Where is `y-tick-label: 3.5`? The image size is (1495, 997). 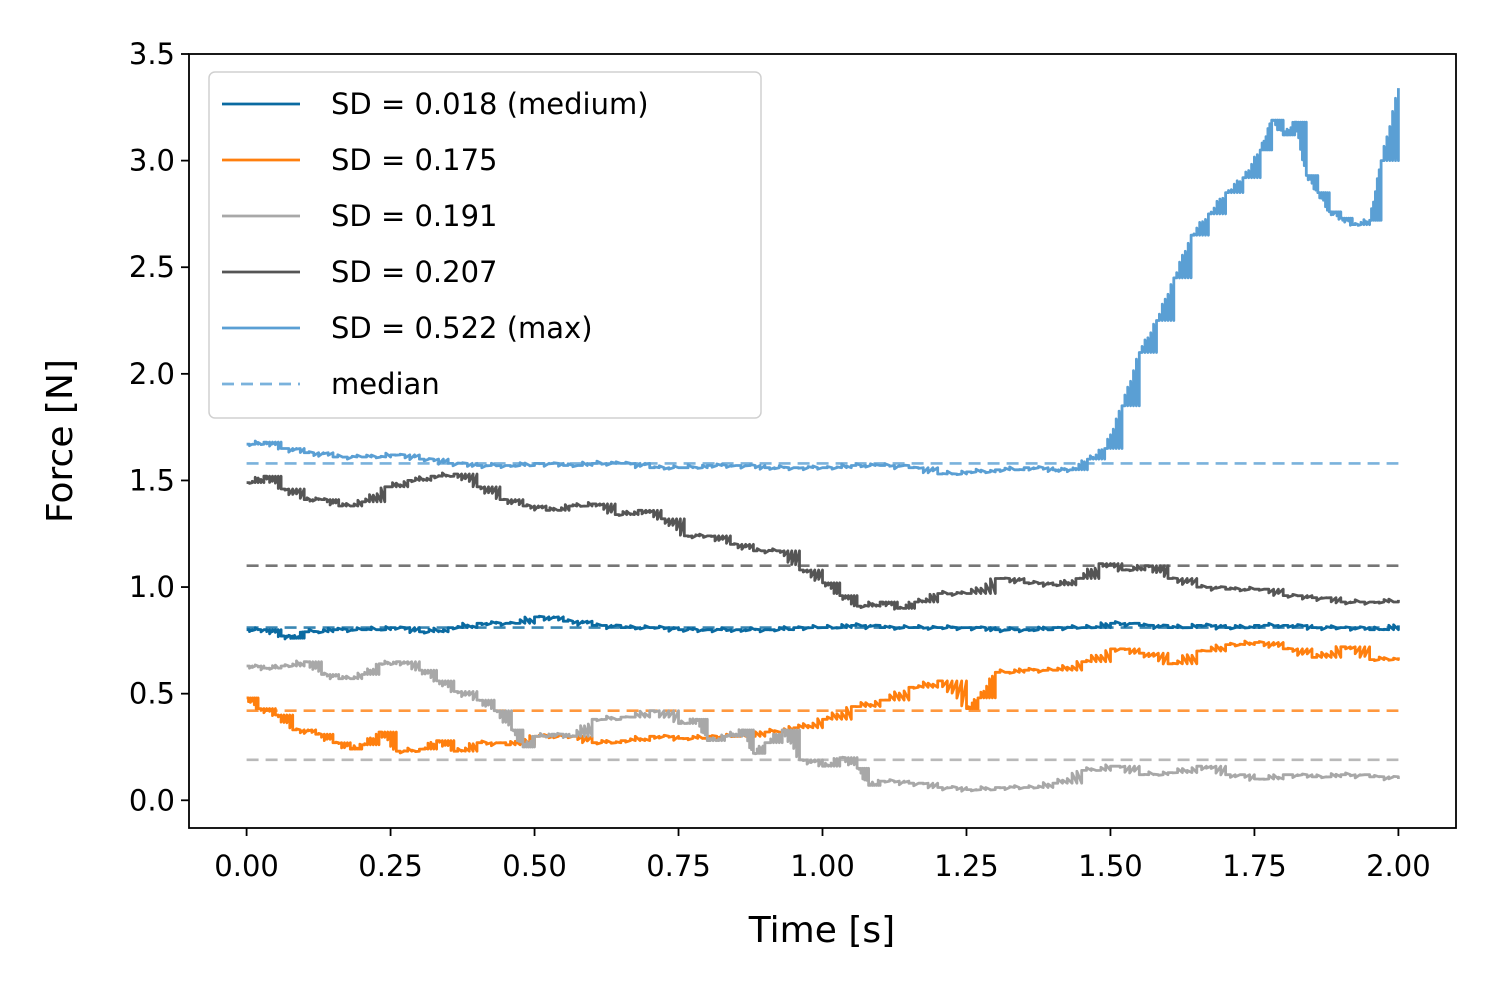 y-tick-label: 3.5 is located at coordinates (152, 54).